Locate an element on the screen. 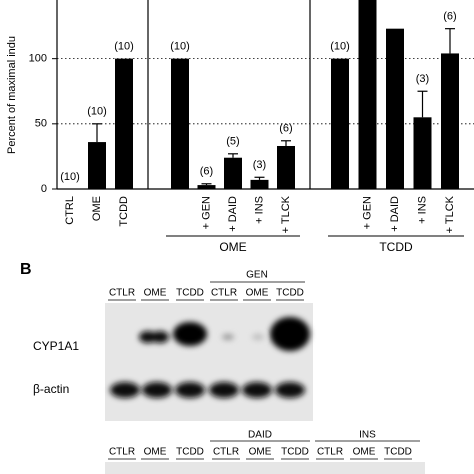  group-label: TCDD is located at coordinates (396, 247).